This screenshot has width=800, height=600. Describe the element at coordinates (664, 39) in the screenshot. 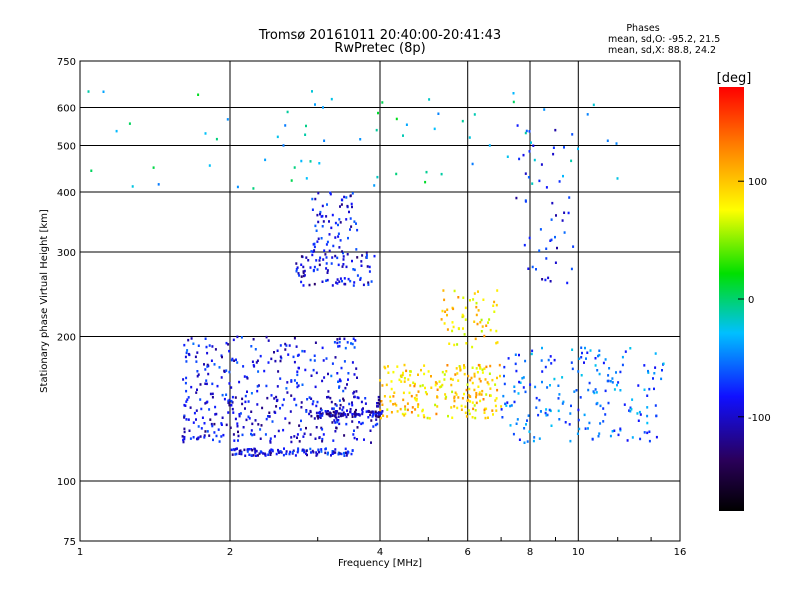

I see `phases-mean-o: mean, sd,O: -95.2, 21.5` at that location.